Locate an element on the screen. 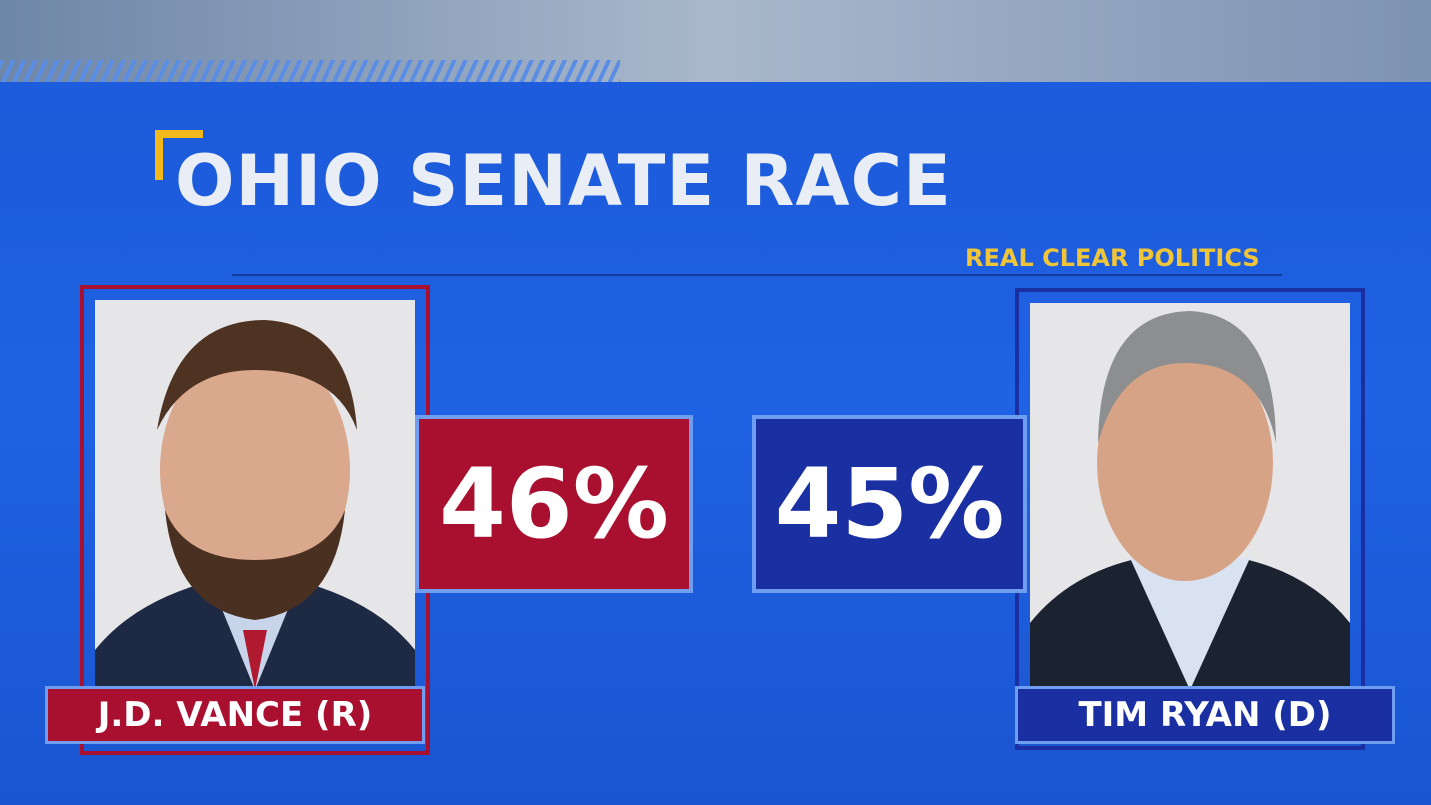 The width and height of the screenshot is (1431, 805). candidate-name: J.D. VANCE (R) is located at coordinates (235, 715).